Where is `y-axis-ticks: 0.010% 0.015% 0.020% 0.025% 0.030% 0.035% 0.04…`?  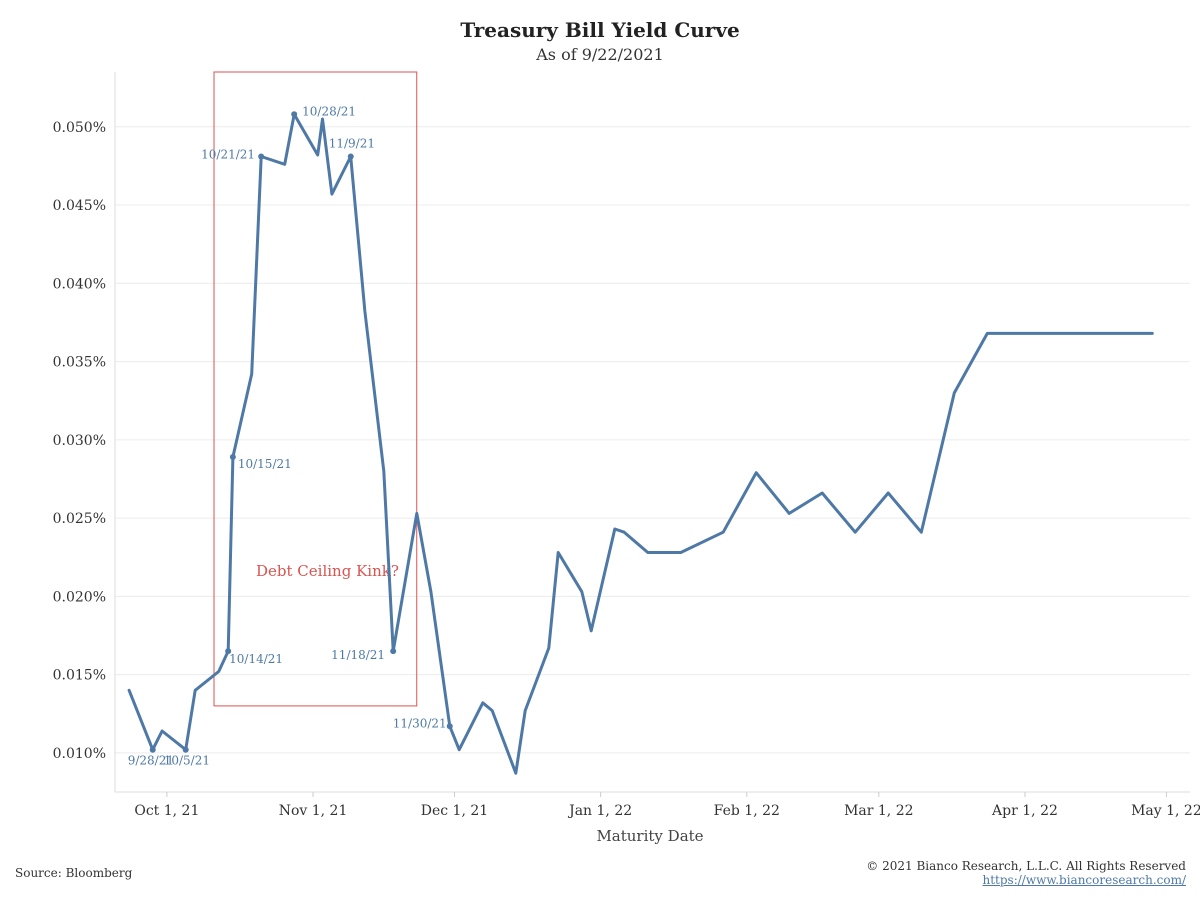
y-axis-ticks: 0.010% 0.015% 0.020% 0.025% 0.030% 0.035% 0.04… is located at coordinates (79, 441).